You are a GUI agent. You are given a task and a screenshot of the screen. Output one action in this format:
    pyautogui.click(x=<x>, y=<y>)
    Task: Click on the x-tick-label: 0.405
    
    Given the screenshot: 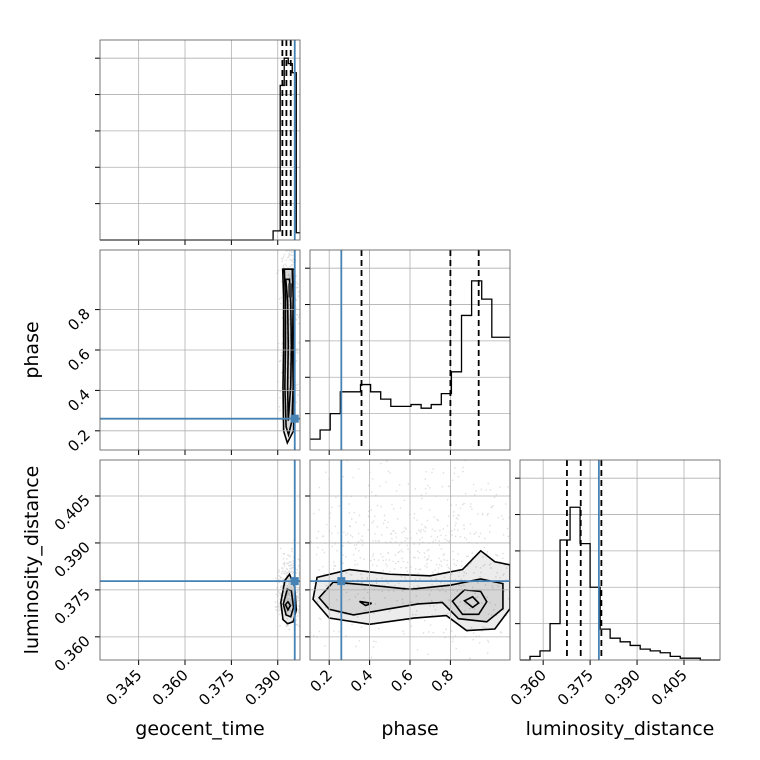 What is the action you would take?
    pyautogui.click(x=669, y=687)
    